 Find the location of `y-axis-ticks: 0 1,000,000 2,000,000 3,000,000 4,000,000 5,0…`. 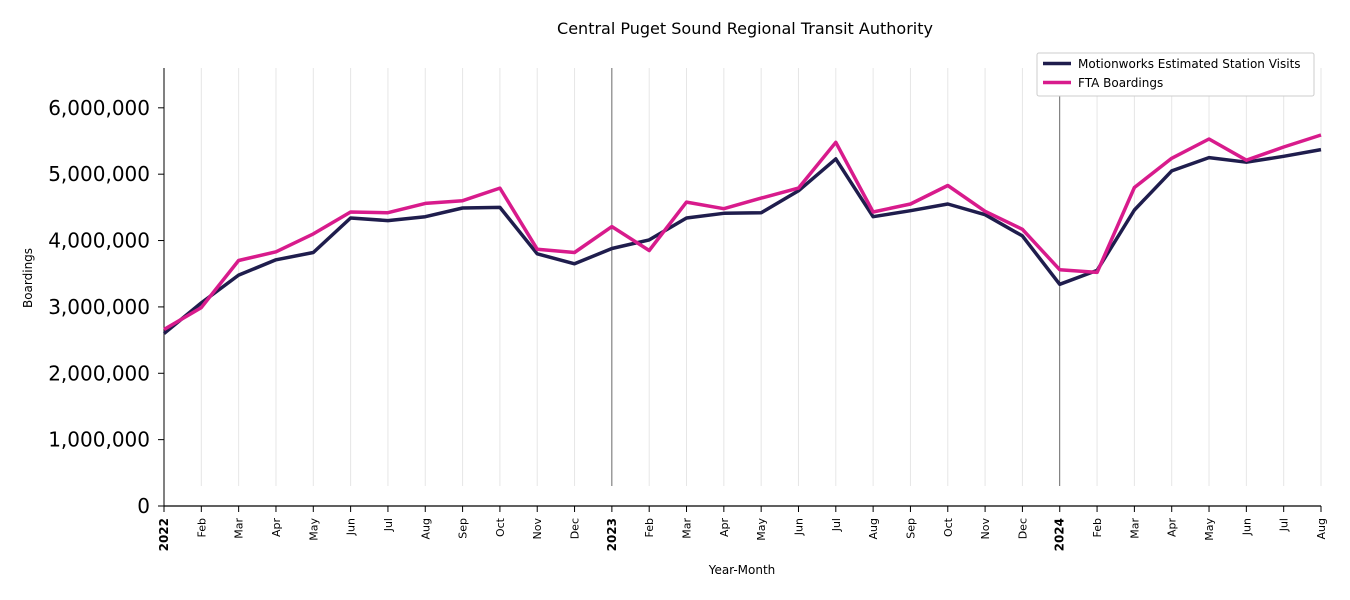

y-axis-ticks: 0 1,000,000 2,000,000 3,000,000 4,000,000 5,0… is located at coordinates (106, 307).